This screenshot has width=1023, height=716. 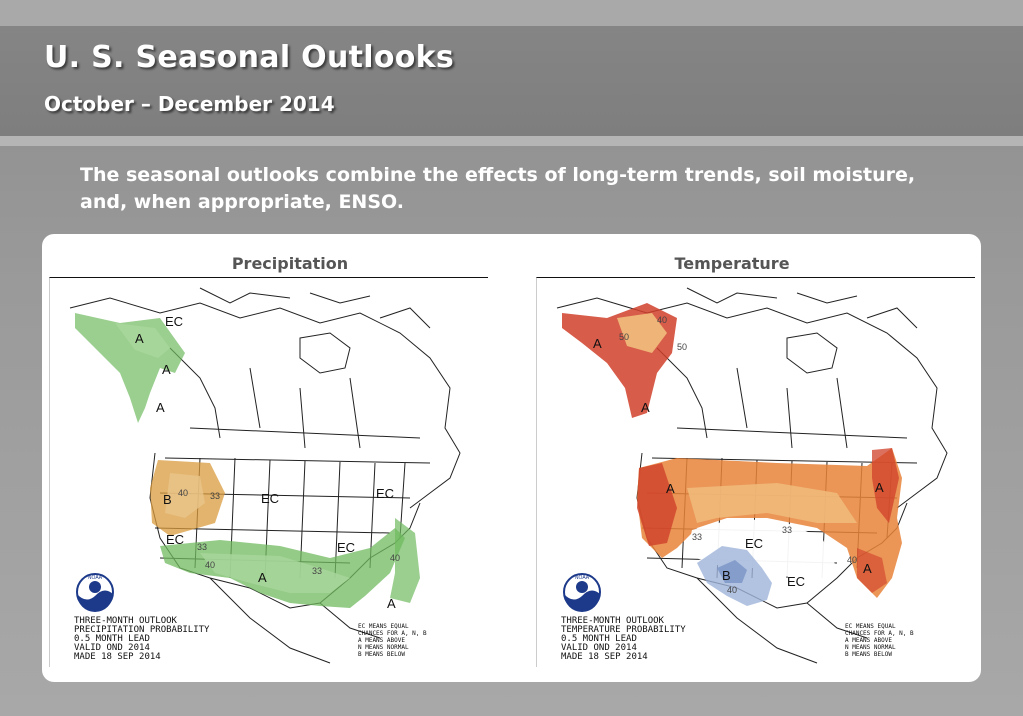 What do you see at coordinates (183, 493) in the screenshot?
I see `precip-contour-40a: 40` at bounding box center [183, 493].